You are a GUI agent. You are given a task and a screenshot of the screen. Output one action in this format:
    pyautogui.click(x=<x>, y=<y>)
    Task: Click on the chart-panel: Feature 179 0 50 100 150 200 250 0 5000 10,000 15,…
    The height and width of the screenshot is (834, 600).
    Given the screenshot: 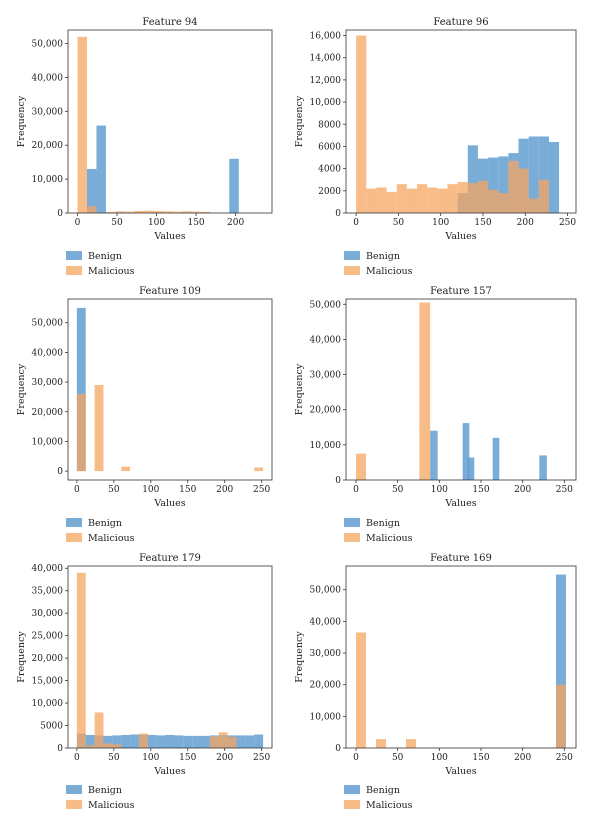 What is the action you would take?
    pyautogui.click(x=144, y=682)
    